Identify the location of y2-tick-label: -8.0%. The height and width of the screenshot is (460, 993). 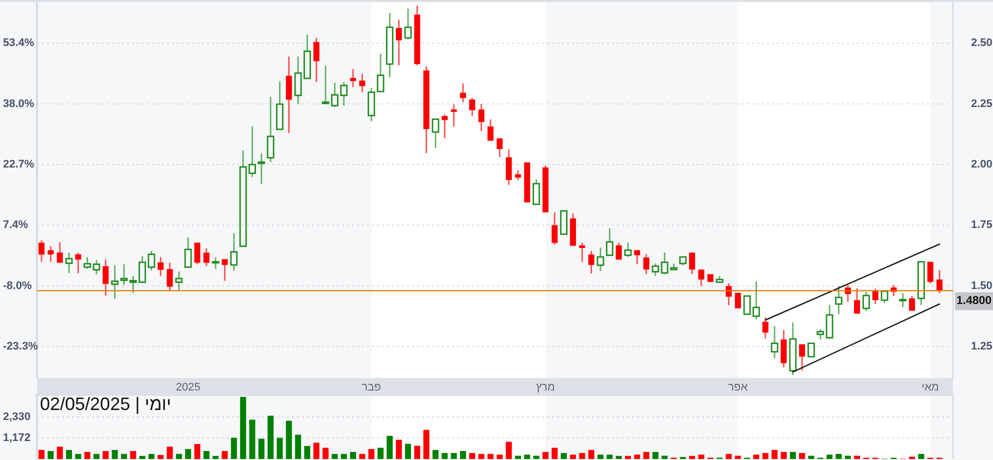
(17, 286).